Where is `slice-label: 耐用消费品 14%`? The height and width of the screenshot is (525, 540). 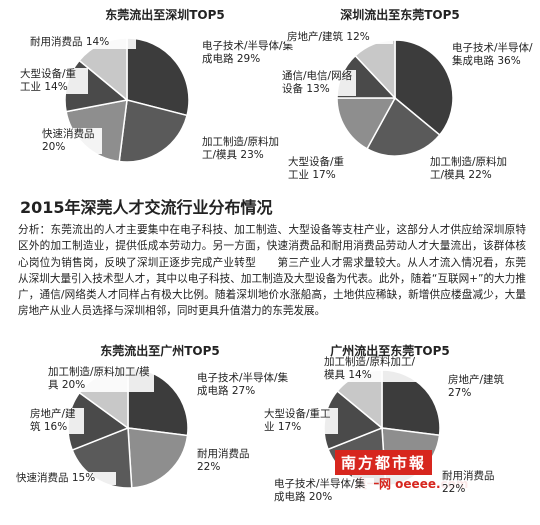 slice-label: 耐用消费品 14% is located at coordinates (82, 42).